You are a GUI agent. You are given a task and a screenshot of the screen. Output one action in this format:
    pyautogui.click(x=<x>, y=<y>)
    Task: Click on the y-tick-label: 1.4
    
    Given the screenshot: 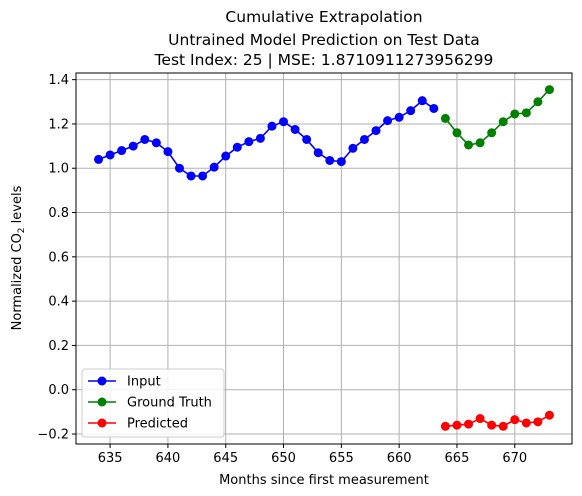 What is the action you would take?
    pyautogui.click(x=58, y=80)
    